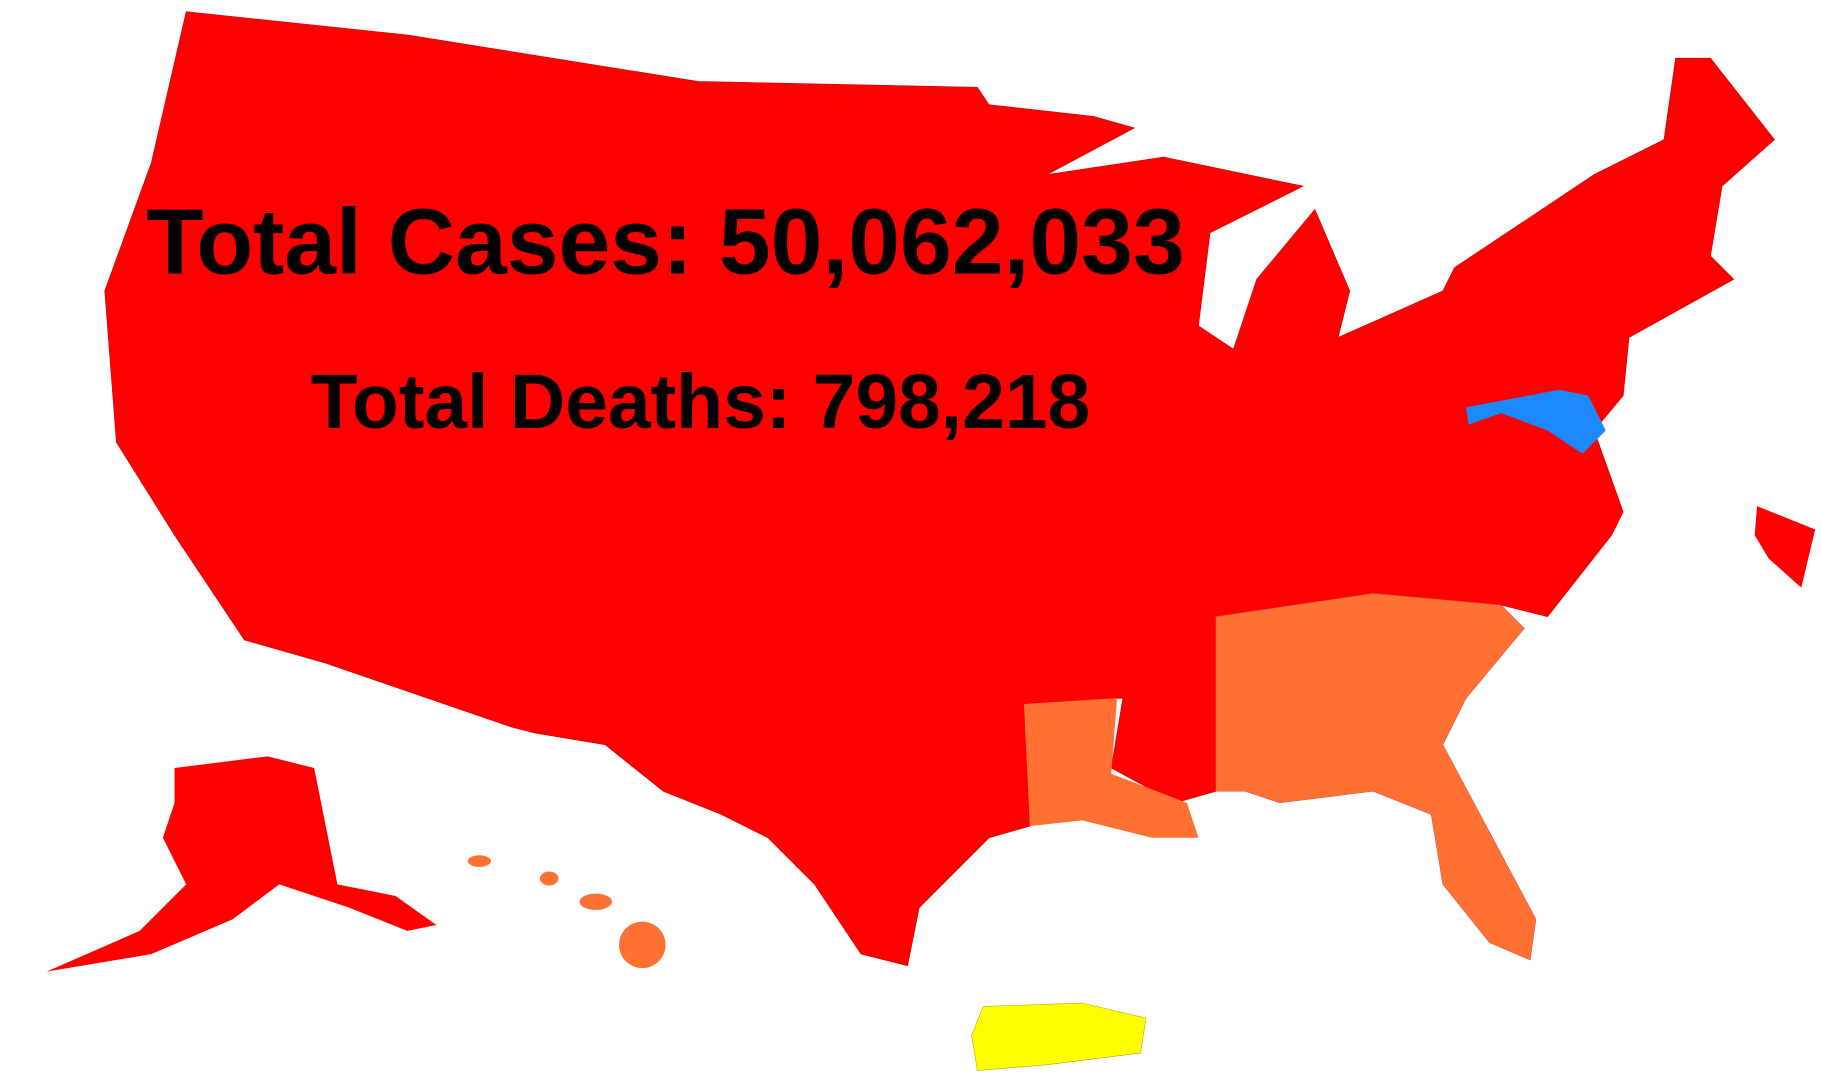  What do you see at coordinates (1376, 777) in the screenshot?
I see `southeast-region` at bounding box center [1376, 777].